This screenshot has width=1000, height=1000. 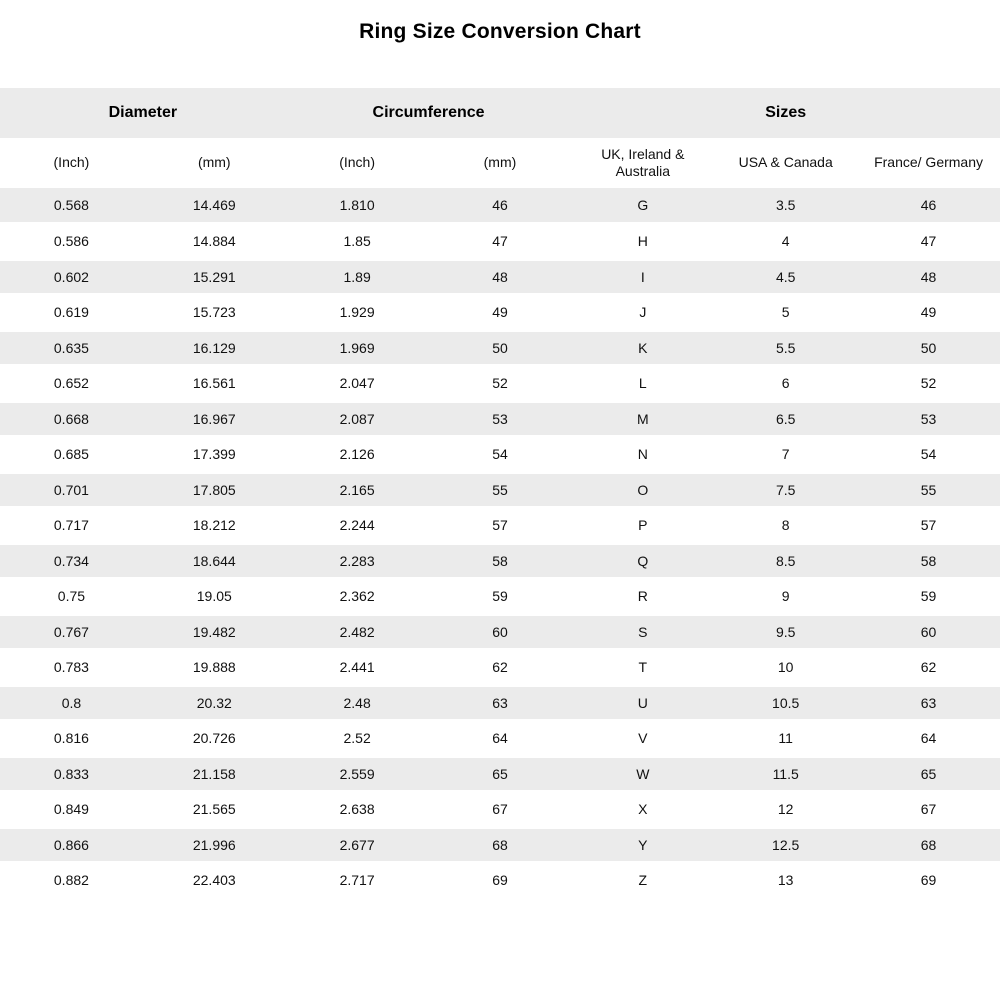 I want to click on cell: M, so click(x=643, y=420).